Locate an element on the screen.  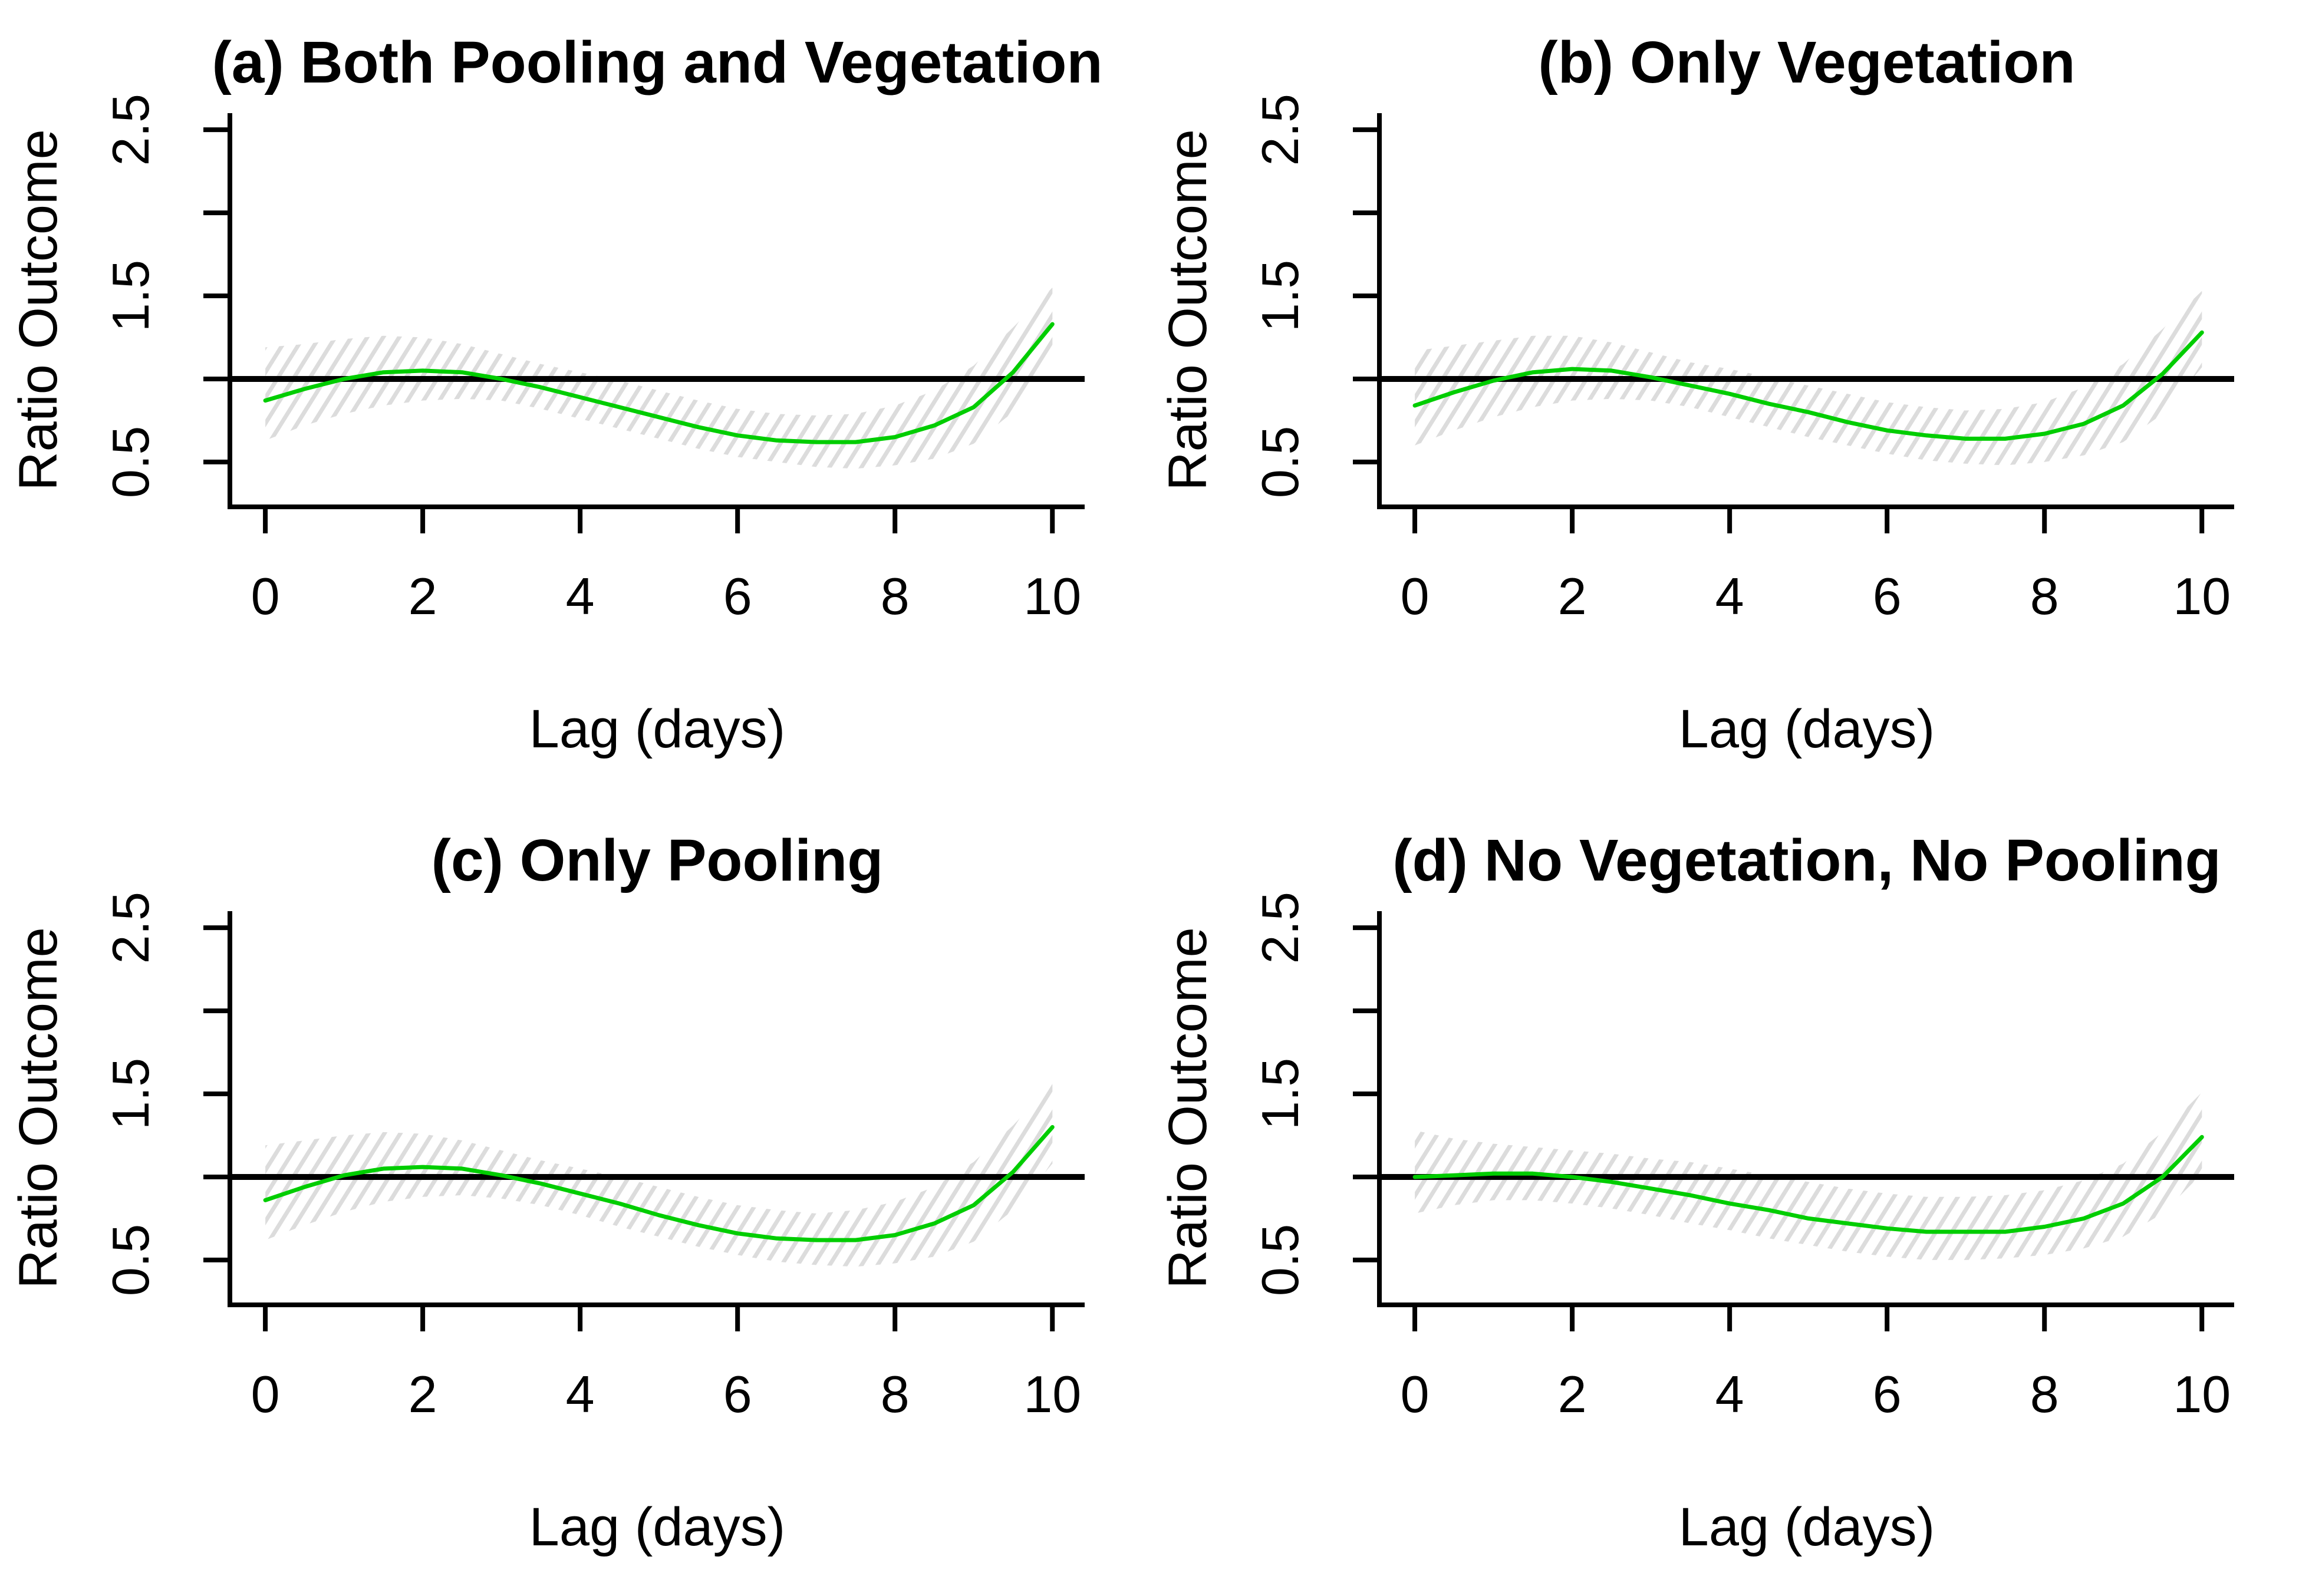
panel-d-title: (d) No Vegetation, No Pooling is located at coordinates (1806, 860).